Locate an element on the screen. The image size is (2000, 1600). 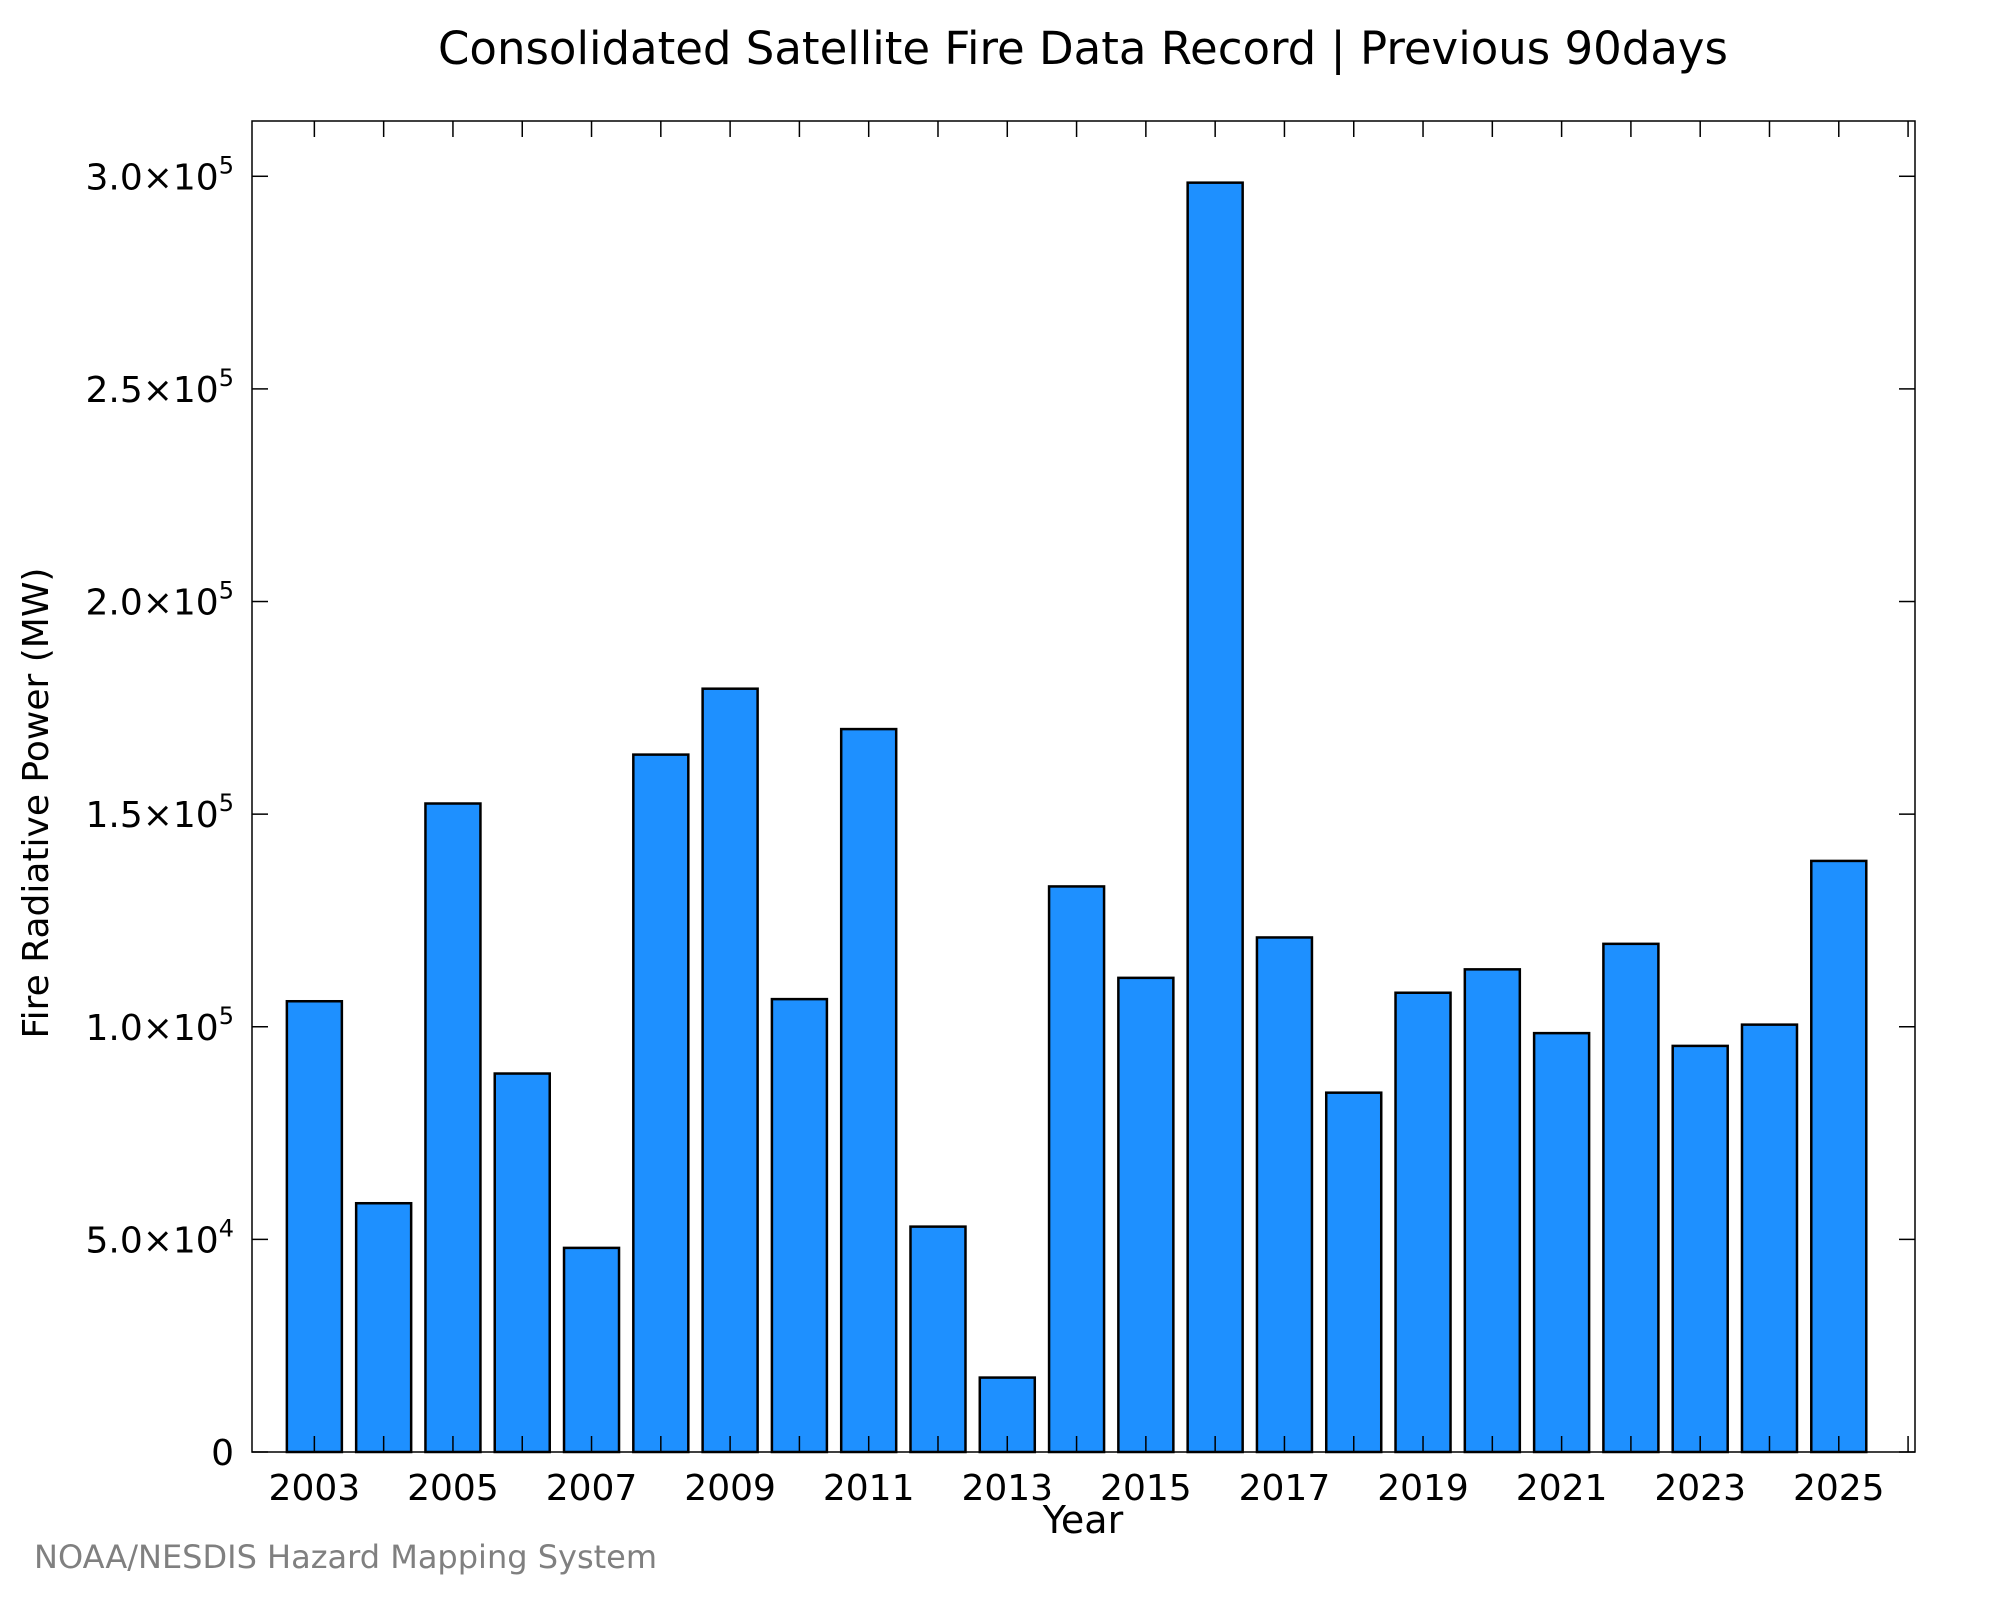
x-tick-label: 2023 is located at coordinates (1700, 1488).